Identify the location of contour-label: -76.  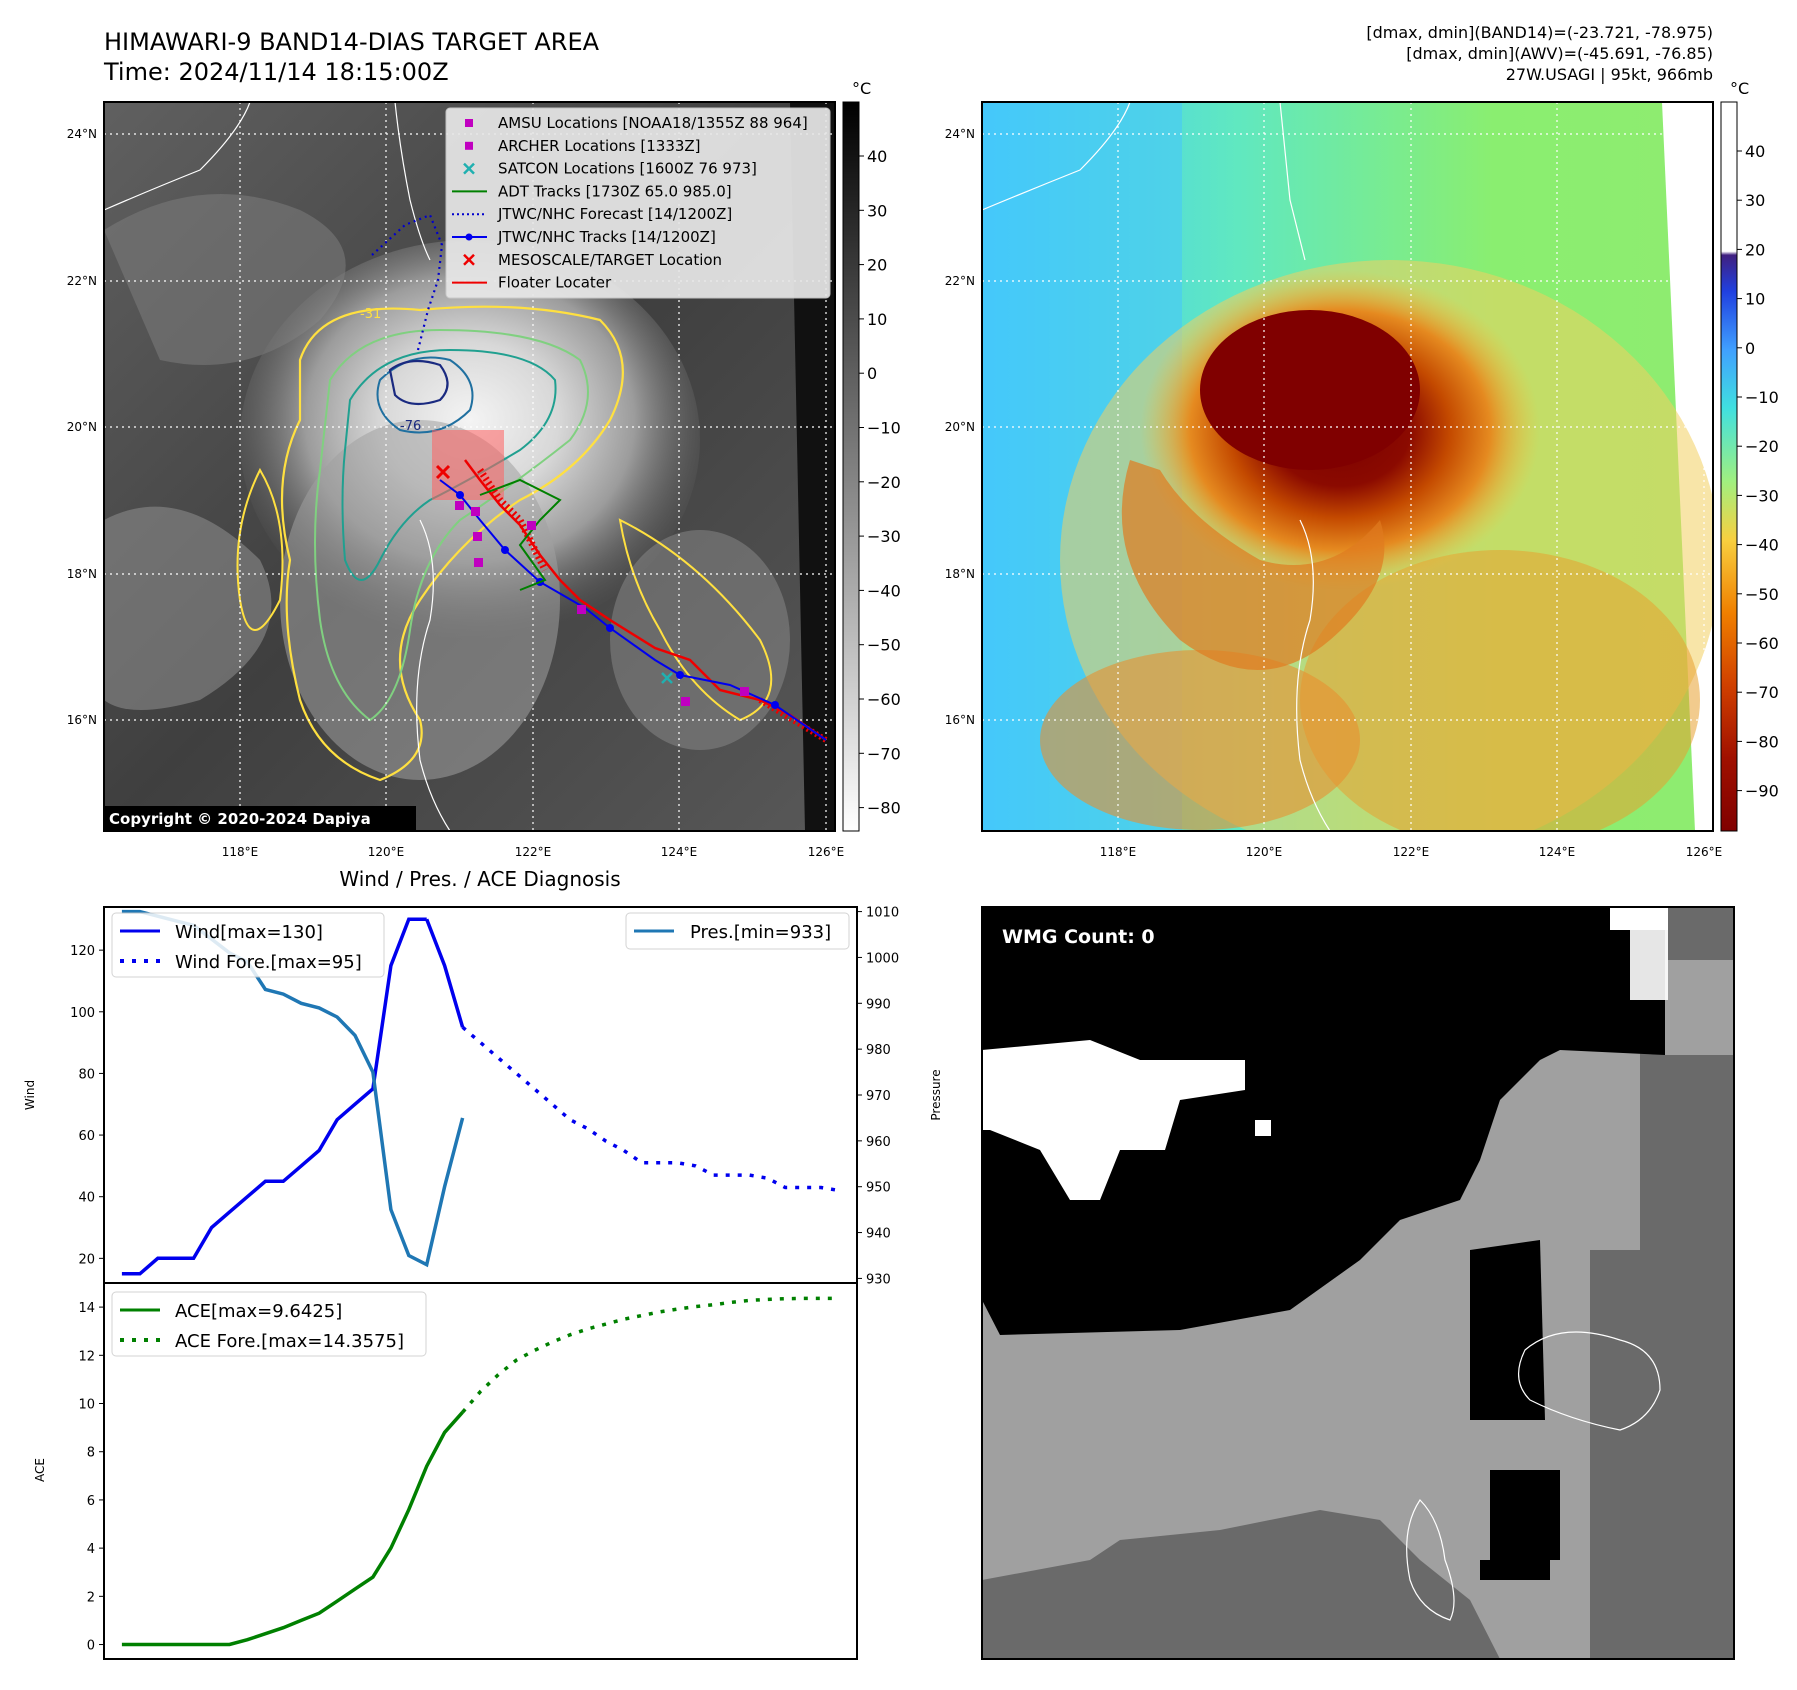
(410, 426).